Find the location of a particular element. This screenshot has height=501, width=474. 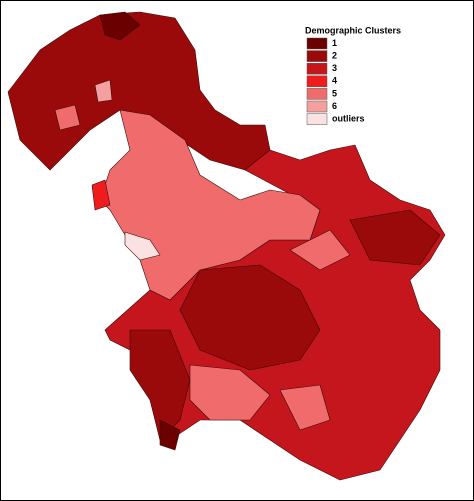

legend: Demographic Clusters 1 2 3 4 5 6 outliers is located at coordinates (353, 75).